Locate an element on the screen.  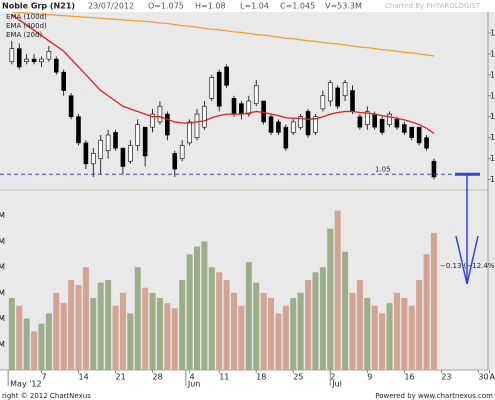
x-tick-label: 16 is located at coordinates (409, 377).